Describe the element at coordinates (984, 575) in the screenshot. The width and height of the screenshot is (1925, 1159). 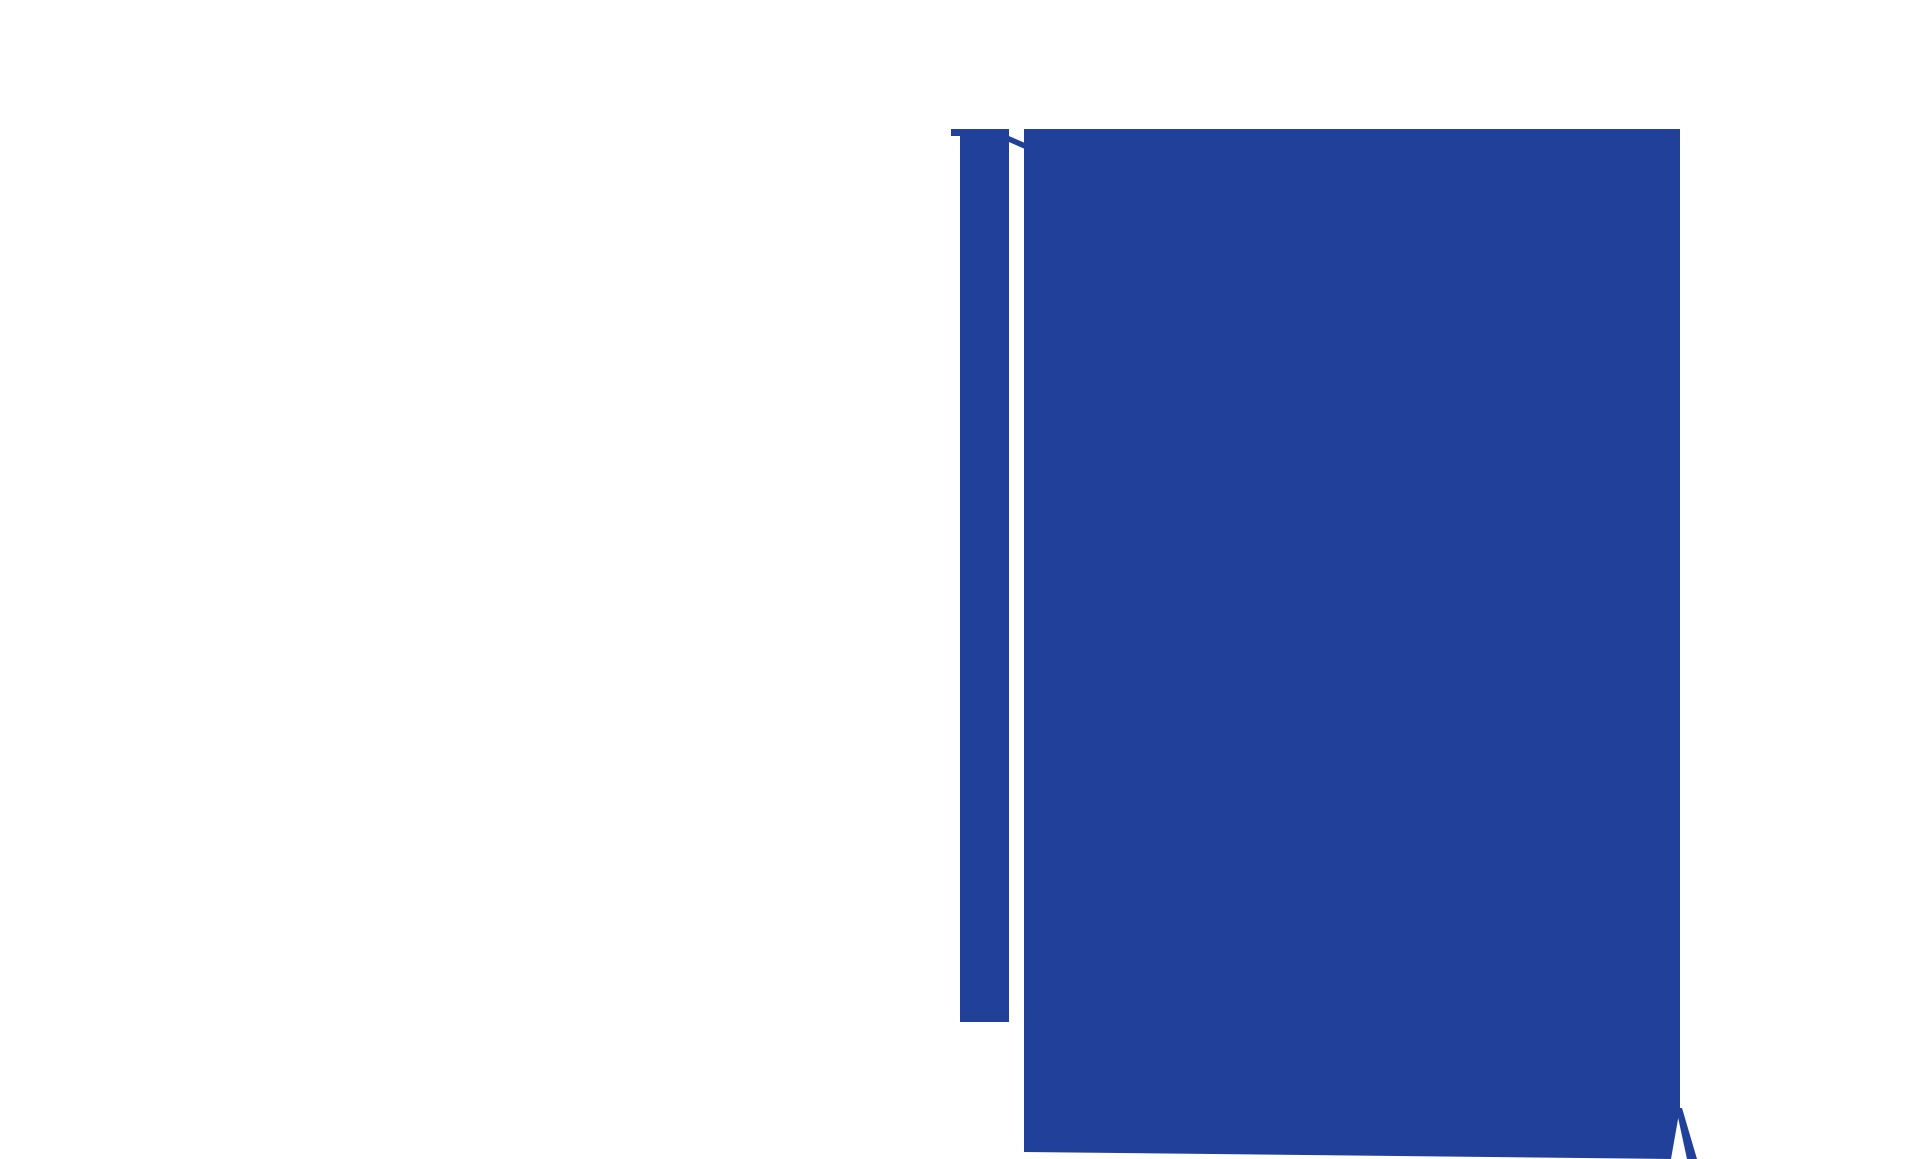
I see `glyph-left-stem` at that location.